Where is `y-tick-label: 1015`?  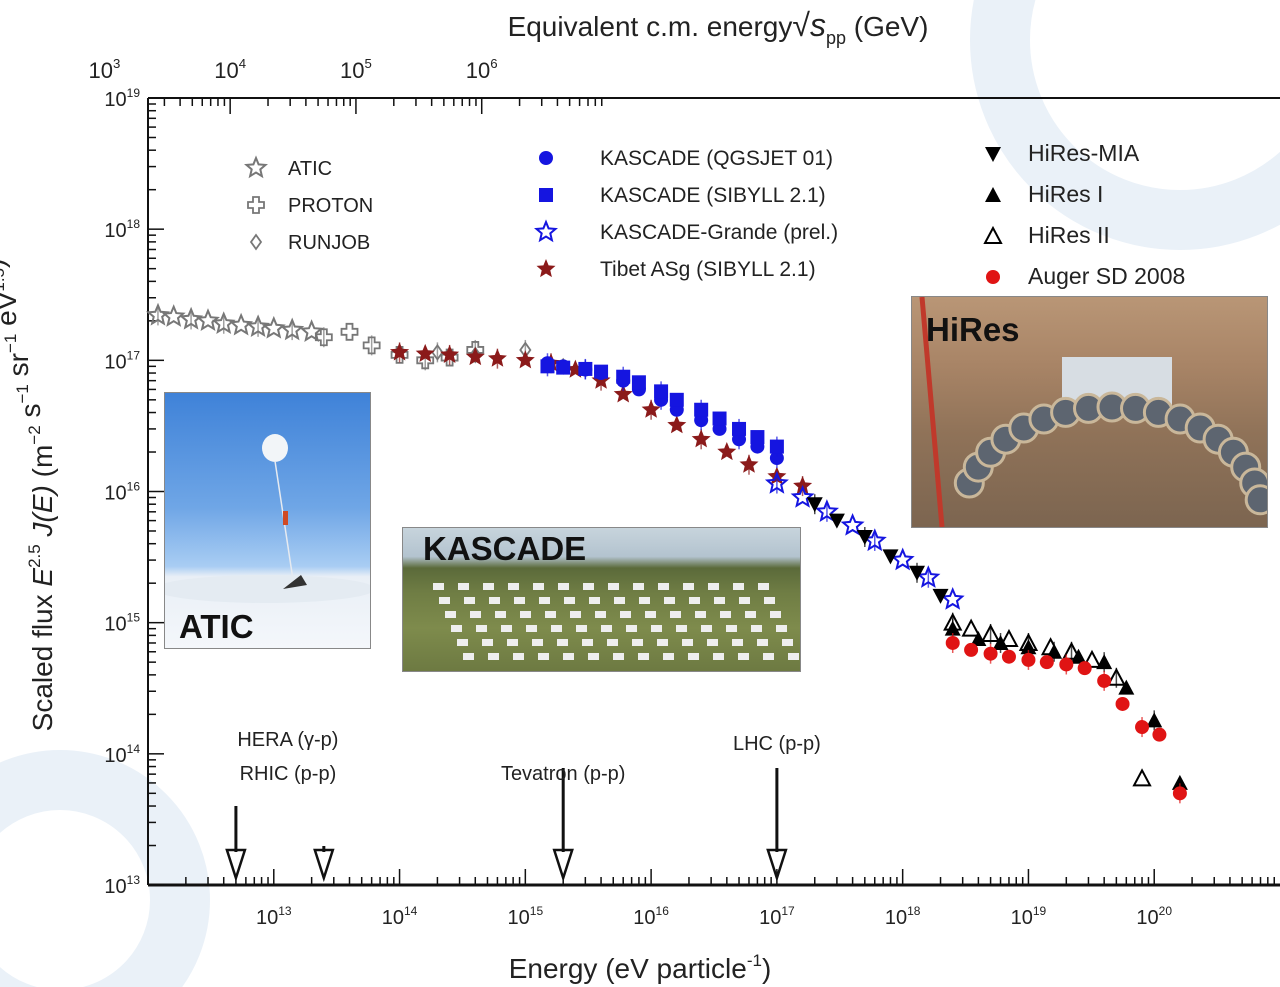 y-tick-label: 1015 is located at coordinates (122, 623).